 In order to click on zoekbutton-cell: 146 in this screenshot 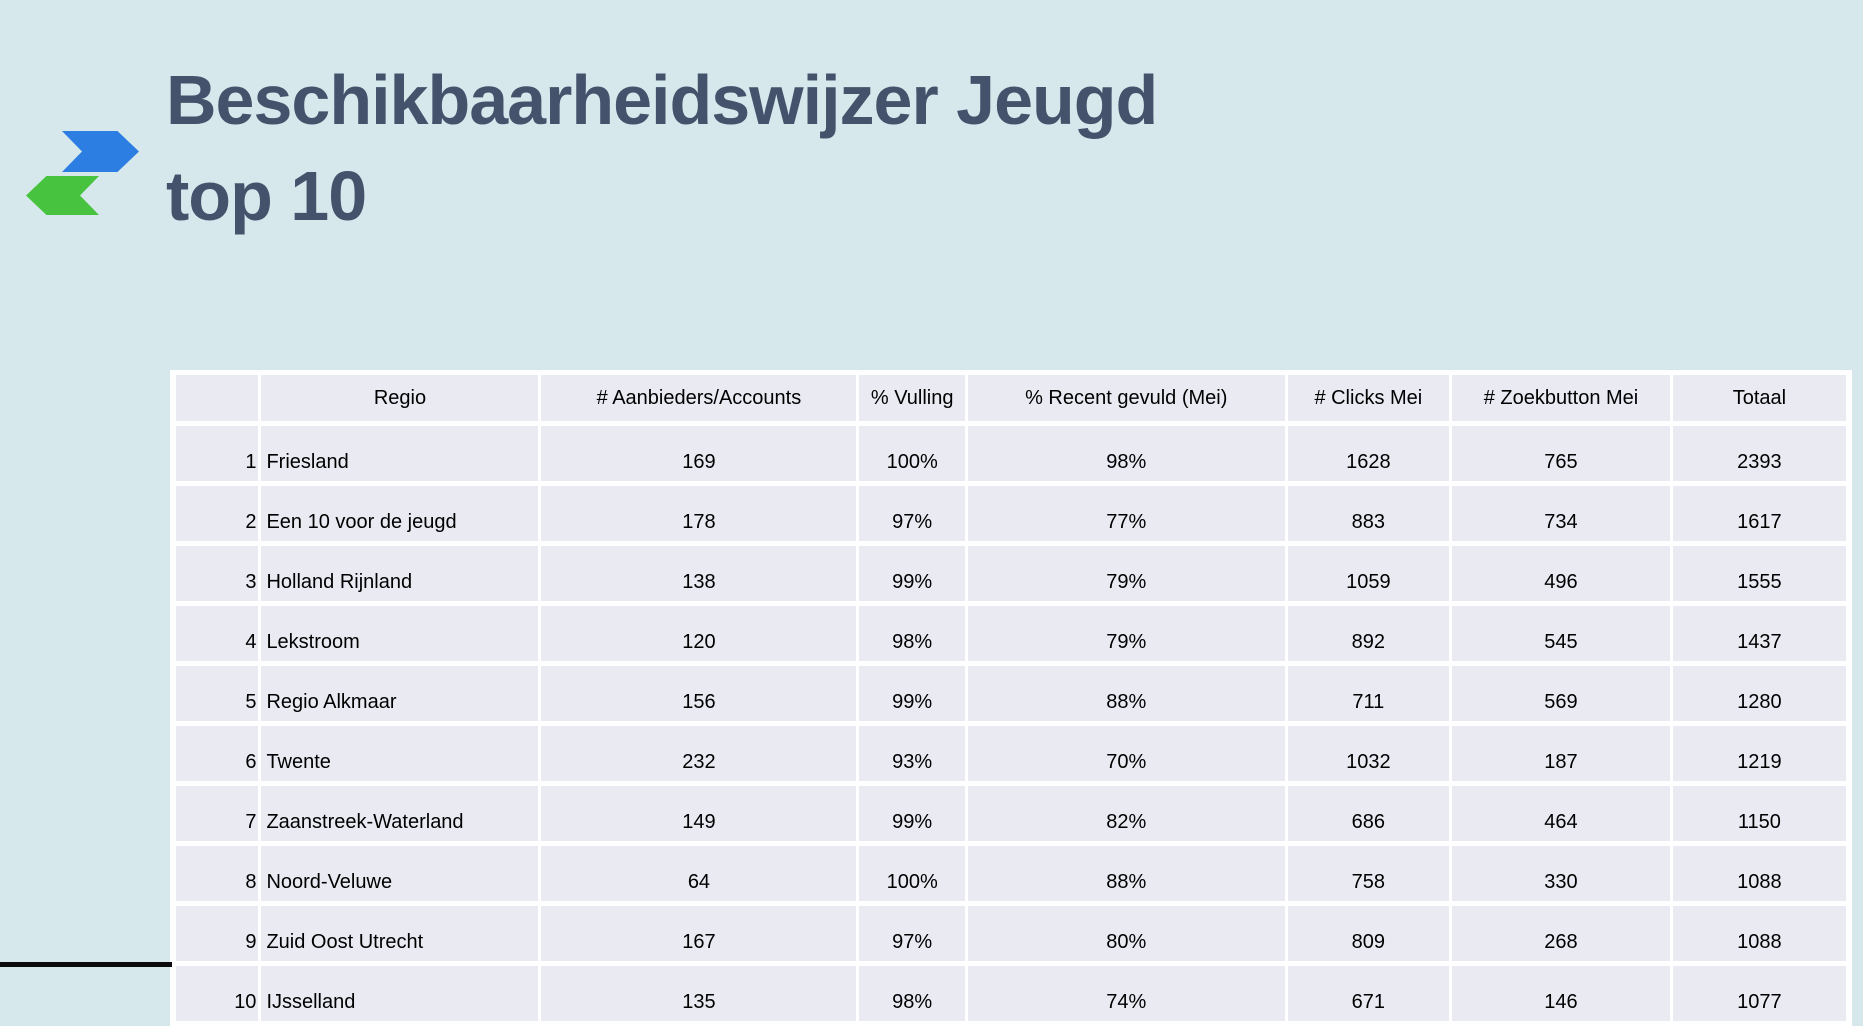, I will do `click(1561, 993)`.